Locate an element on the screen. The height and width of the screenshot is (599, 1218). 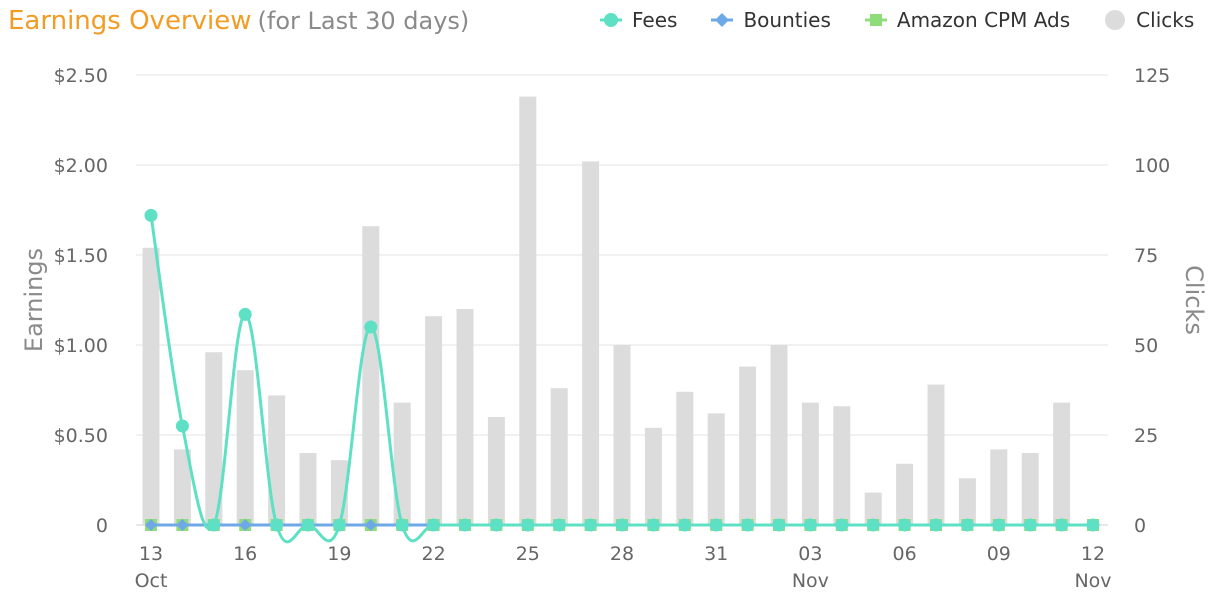
y-right-tick-label: 50 is located at coordinates (1146, 346).